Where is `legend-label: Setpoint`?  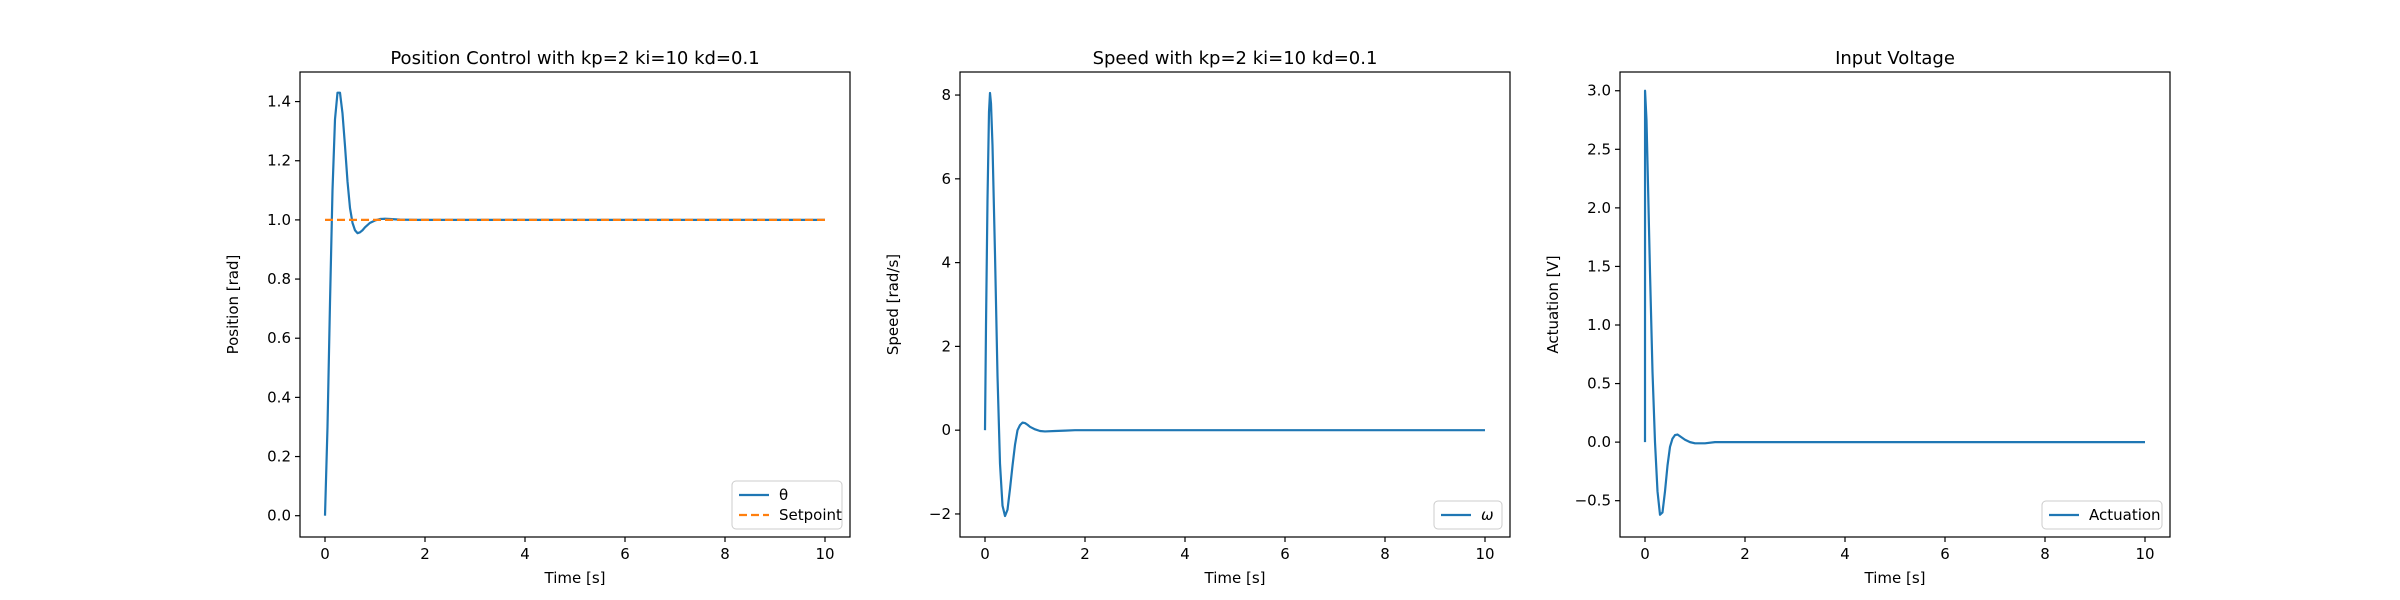
legend-label: Setpoint is located at coordinates (810, 515).